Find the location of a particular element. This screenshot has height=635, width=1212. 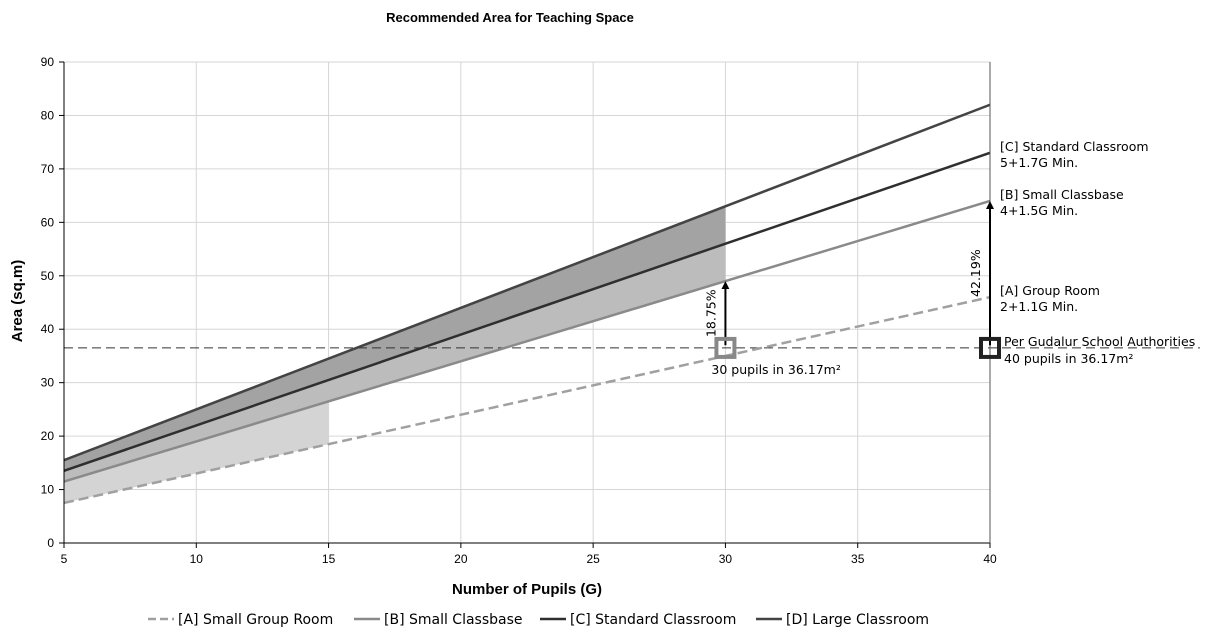

x-tick-label: 5 is located at coordinates (64, 559).